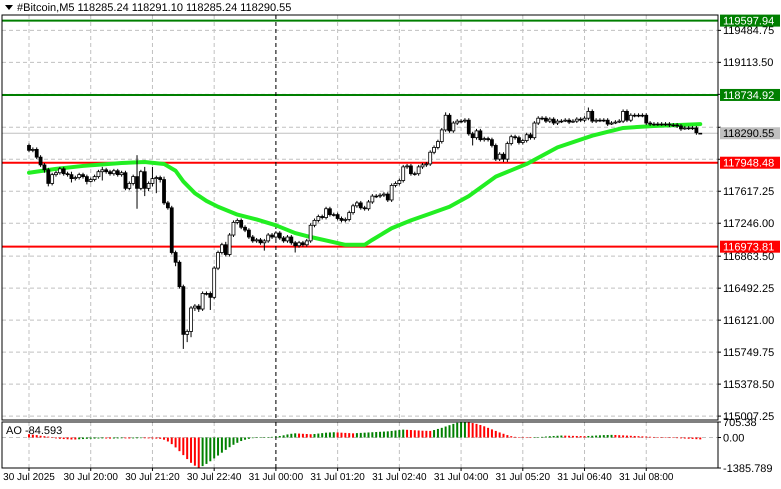 This screenshot has height=489, width=781. Describe the element at coordinates (748, 468) in the screenshot. I see `y-tick-label: -1385.789` at that location.